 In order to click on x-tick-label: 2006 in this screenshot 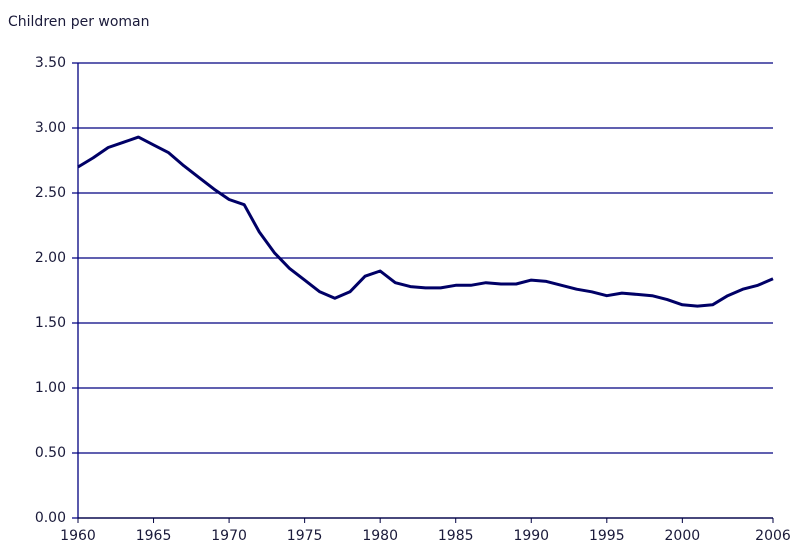, I will do `click(773, 536)`.